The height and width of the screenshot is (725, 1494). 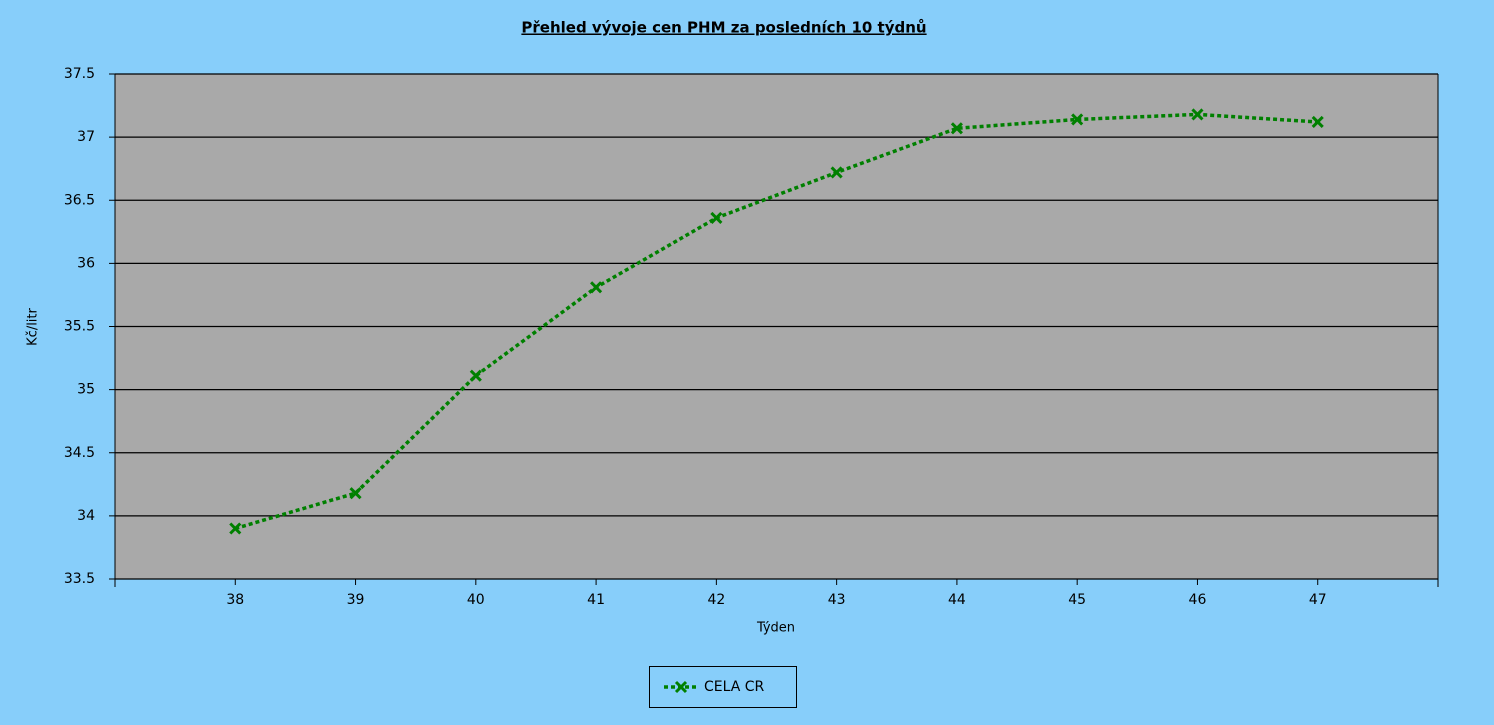 What do you see at coordinates (79, 579) in the screenshot?
I see `y-tick-label: 33.5` at bounding box center [79, 579].